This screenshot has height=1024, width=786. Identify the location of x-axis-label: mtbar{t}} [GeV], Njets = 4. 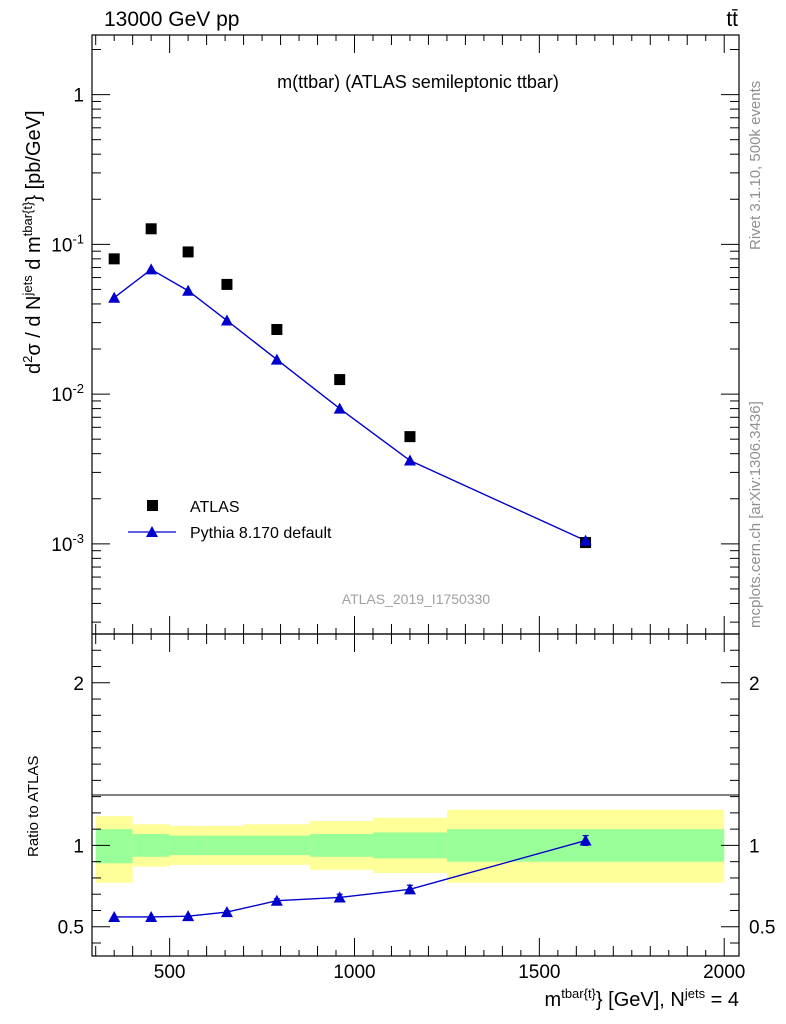
(642, 998).